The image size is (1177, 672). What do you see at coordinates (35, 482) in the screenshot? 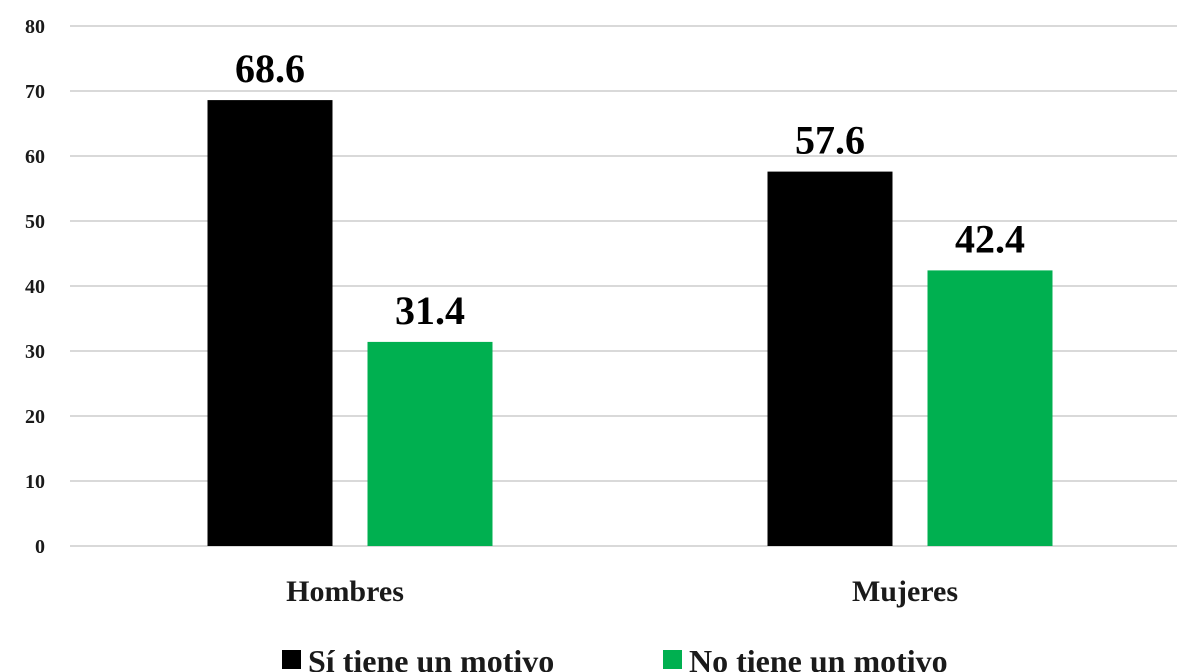
I see `y-tick-label: 10` at bounding box center [35, 482].